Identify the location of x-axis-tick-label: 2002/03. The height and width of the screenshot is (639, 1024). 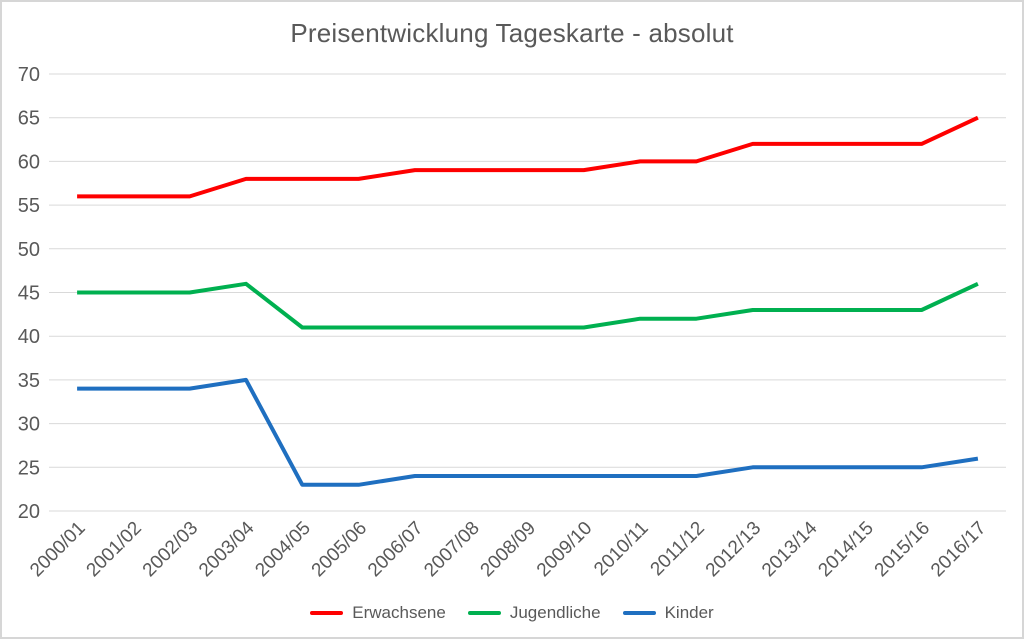
(170, 549).